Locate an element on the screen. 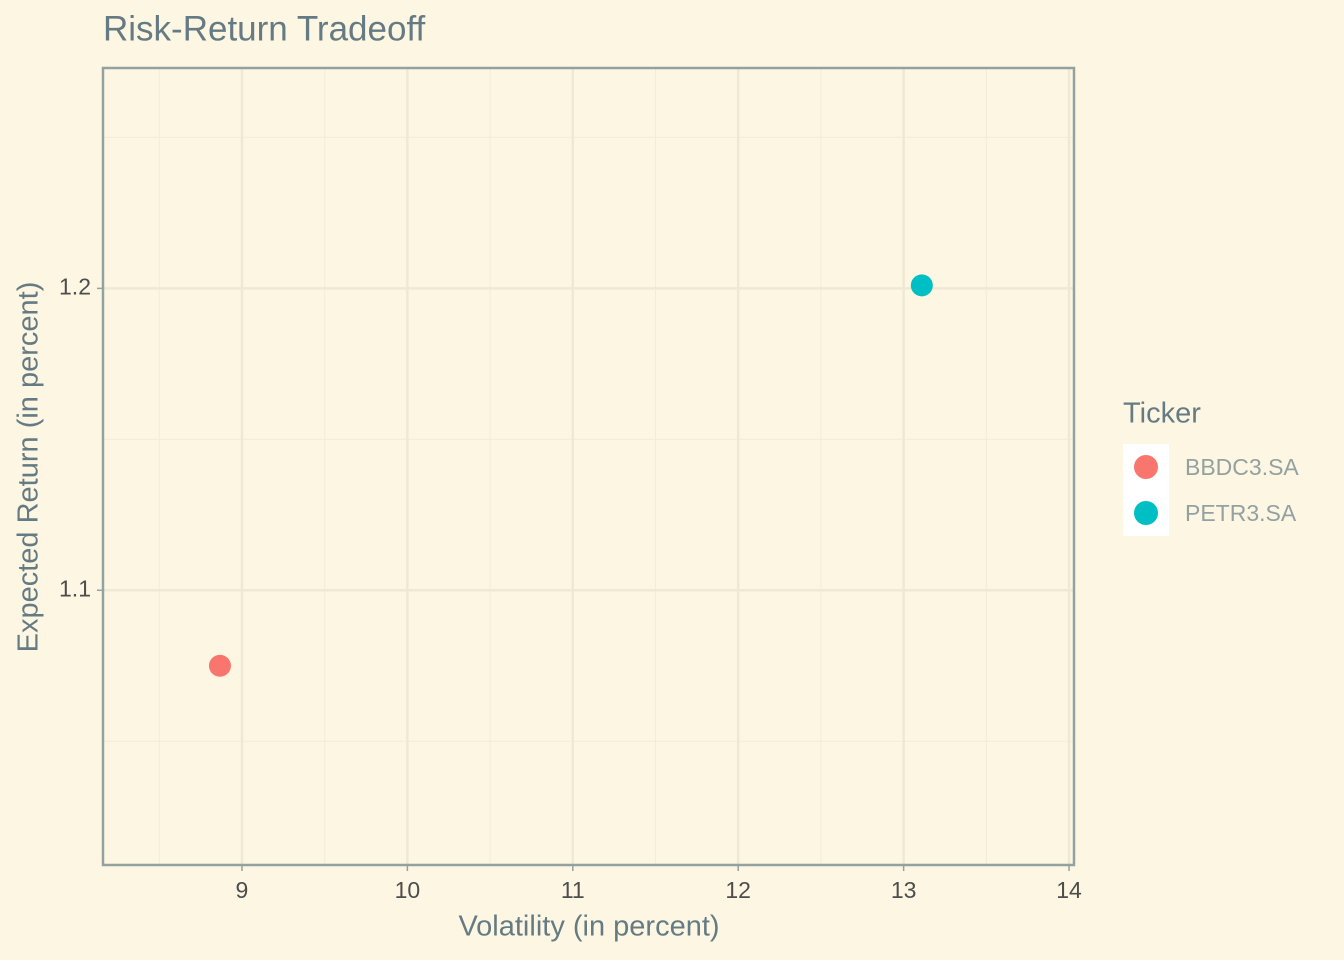  x-tick-label: 12 is located at coordinates (738, 890).